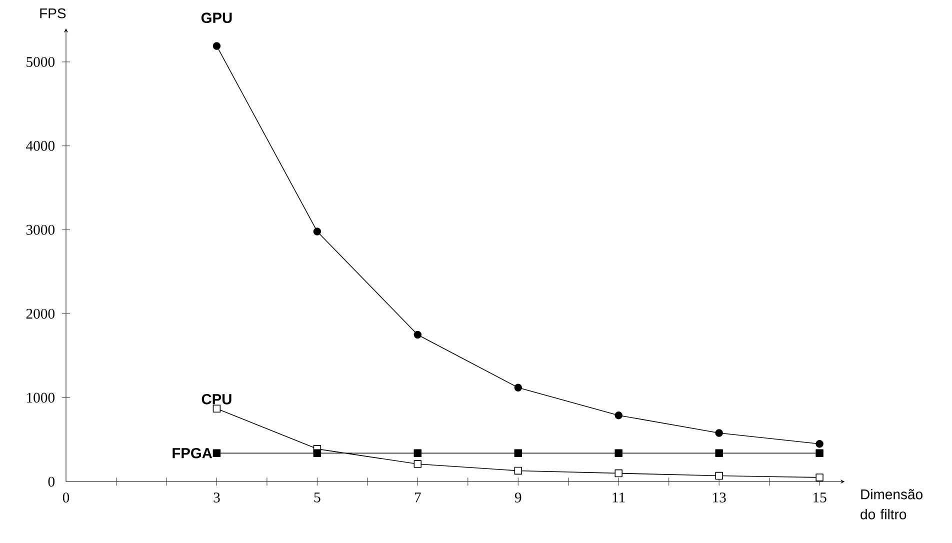  Describe the element at coordinates (51, 481) in the screenshot. I see `y-tick-label: 0` at that location.